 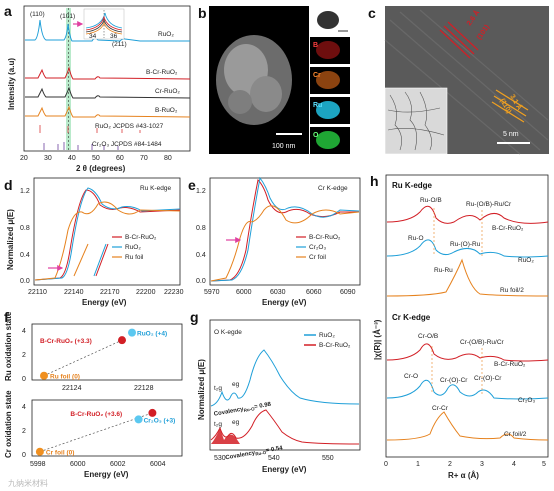 What do you see at coordinates (416, 121) in the screenshot?
I see `fft-inset` at bounding box center [416, 121].